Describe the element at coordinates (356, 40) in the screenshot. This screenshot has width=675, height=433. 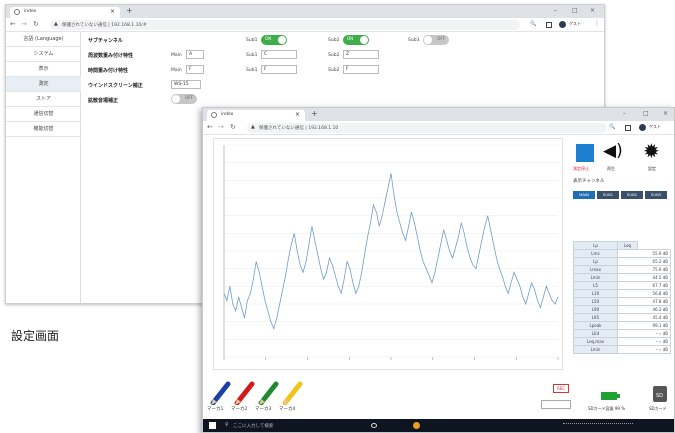
I see `sub2-toggle: ON` at that location.